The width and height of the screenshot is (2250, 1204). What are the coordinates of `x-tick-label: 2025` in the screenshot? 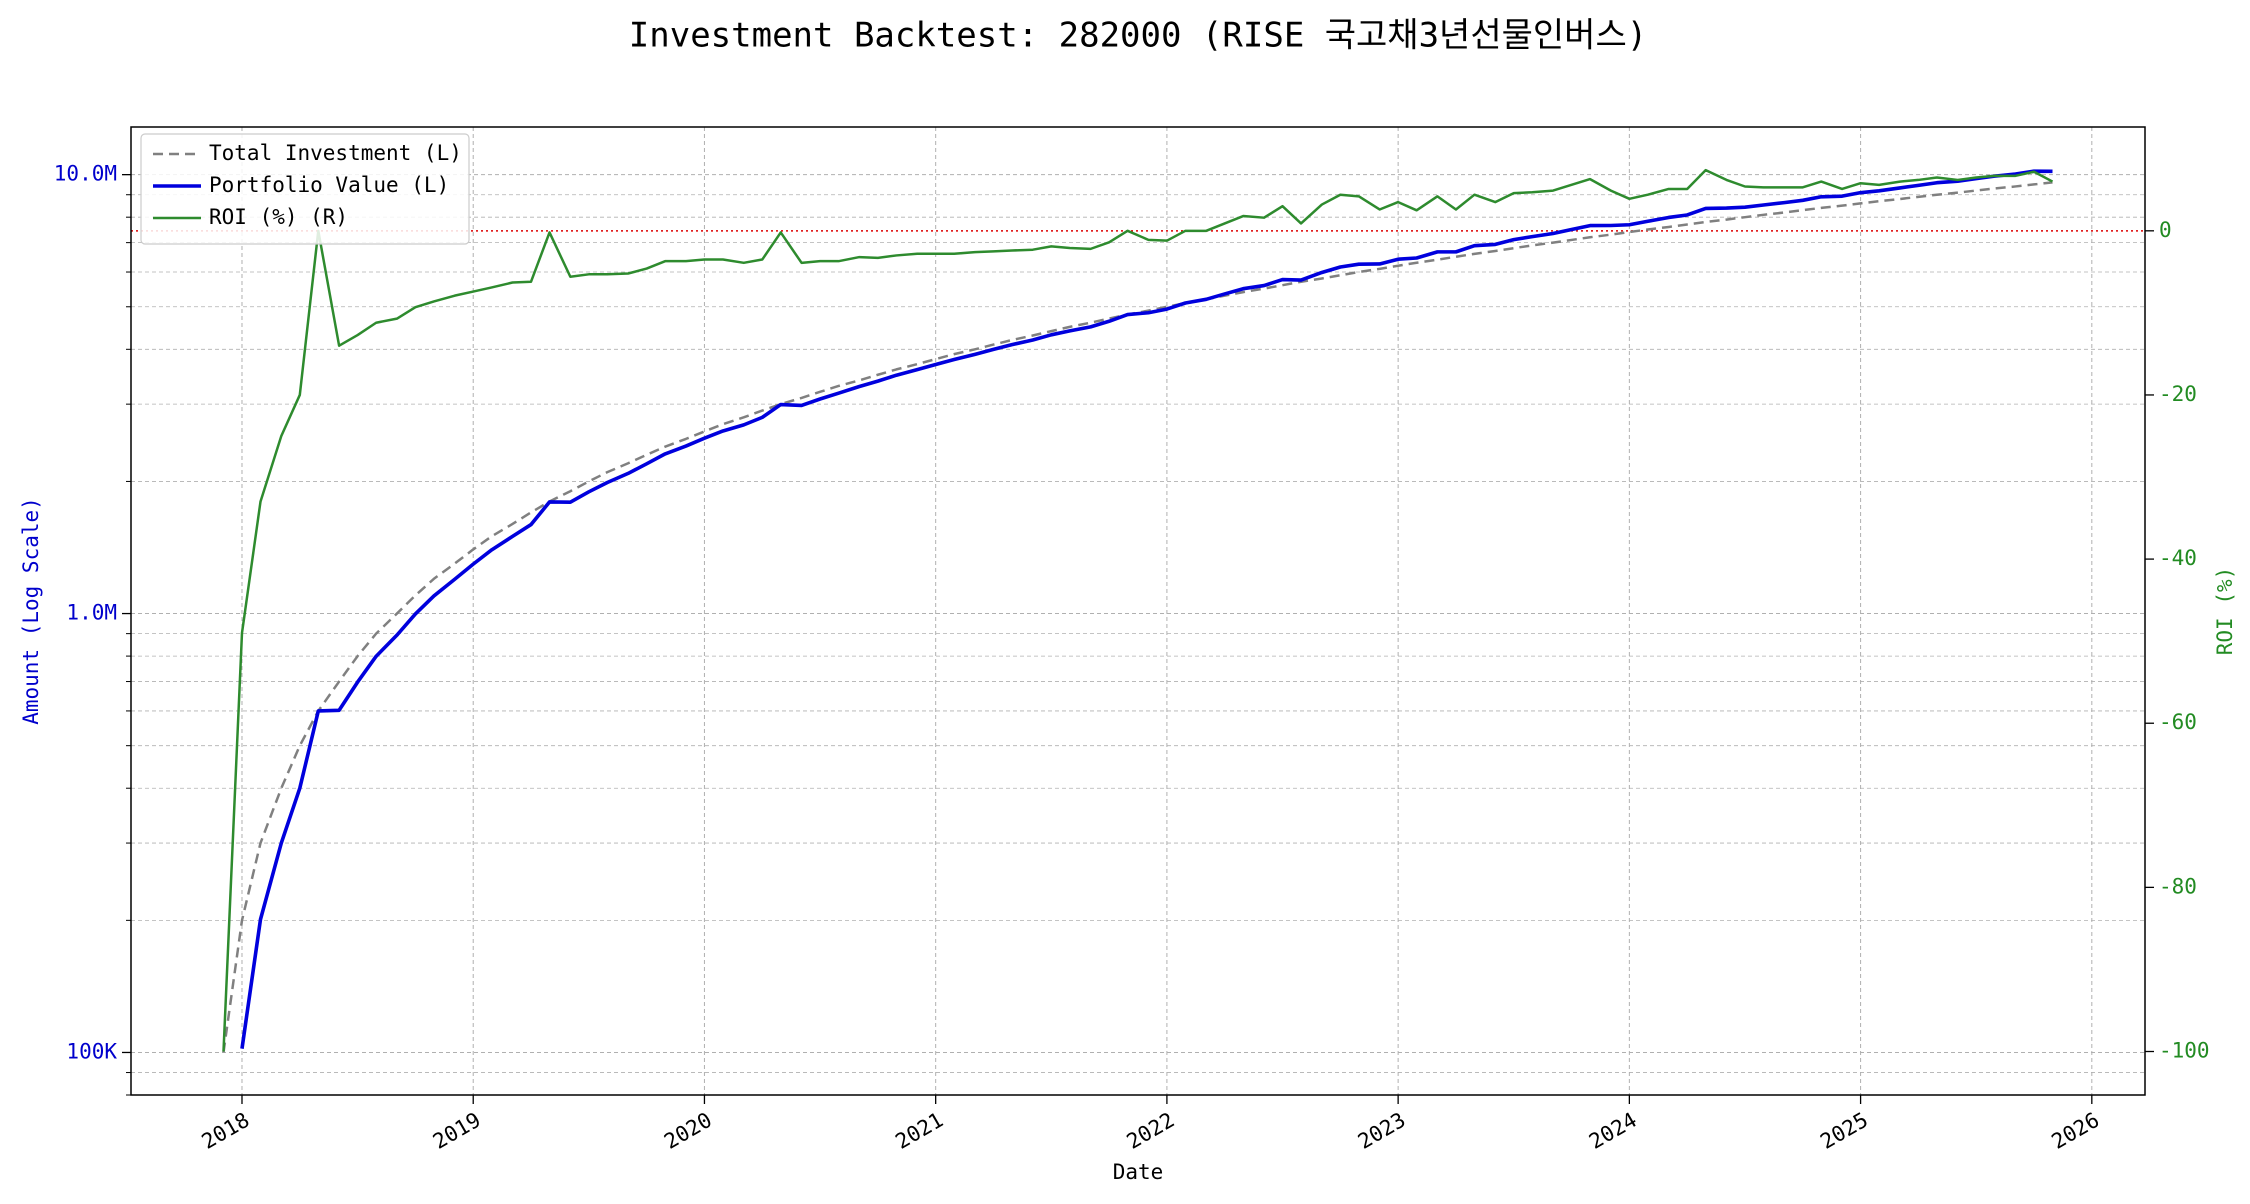 It's located at (1844, 1131).